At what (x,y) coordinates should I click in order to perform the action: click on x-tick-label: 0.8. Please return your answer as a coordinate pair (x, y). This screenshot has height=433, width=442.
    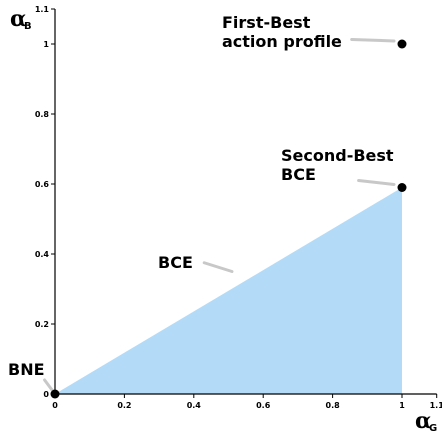
    Looking at the image, I should click on (333, 405).